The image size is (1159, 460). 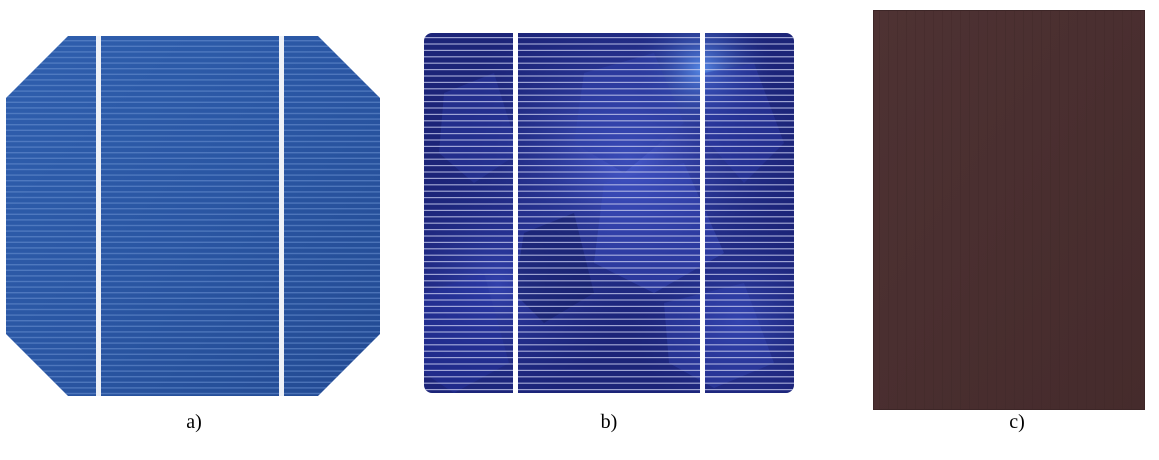 What do you see at coordinates (194, 422) in the screenshot?
I see `caption-a: a)` at bounding box center [194, 422].